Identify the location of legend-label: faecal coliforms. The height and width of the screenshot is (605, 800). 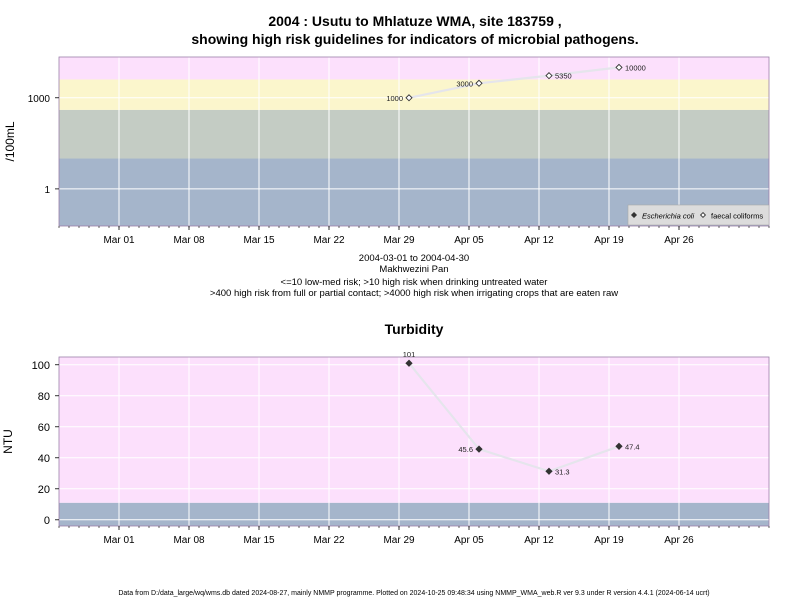
(737, 216).